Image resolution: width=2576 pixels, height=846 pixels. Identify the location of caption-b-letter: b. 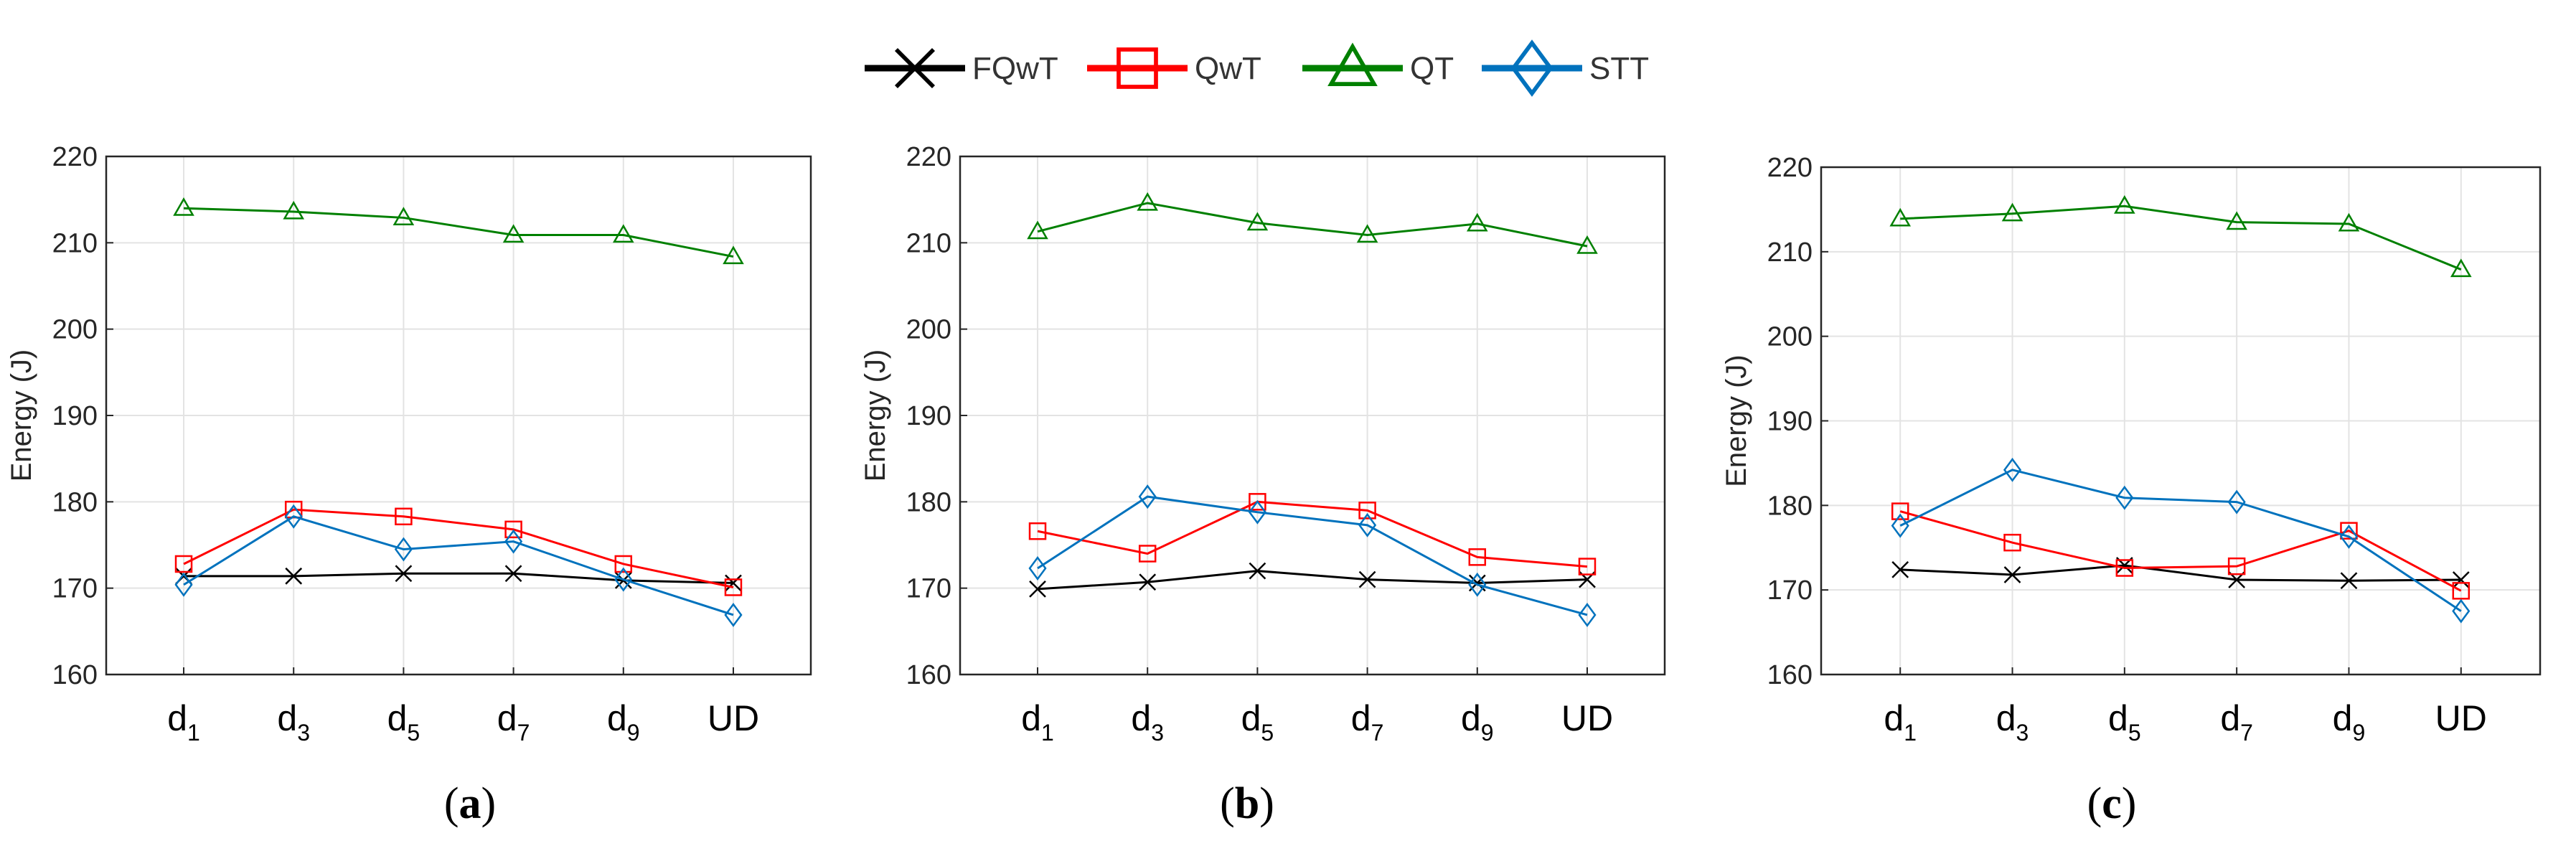
(1247, 803).